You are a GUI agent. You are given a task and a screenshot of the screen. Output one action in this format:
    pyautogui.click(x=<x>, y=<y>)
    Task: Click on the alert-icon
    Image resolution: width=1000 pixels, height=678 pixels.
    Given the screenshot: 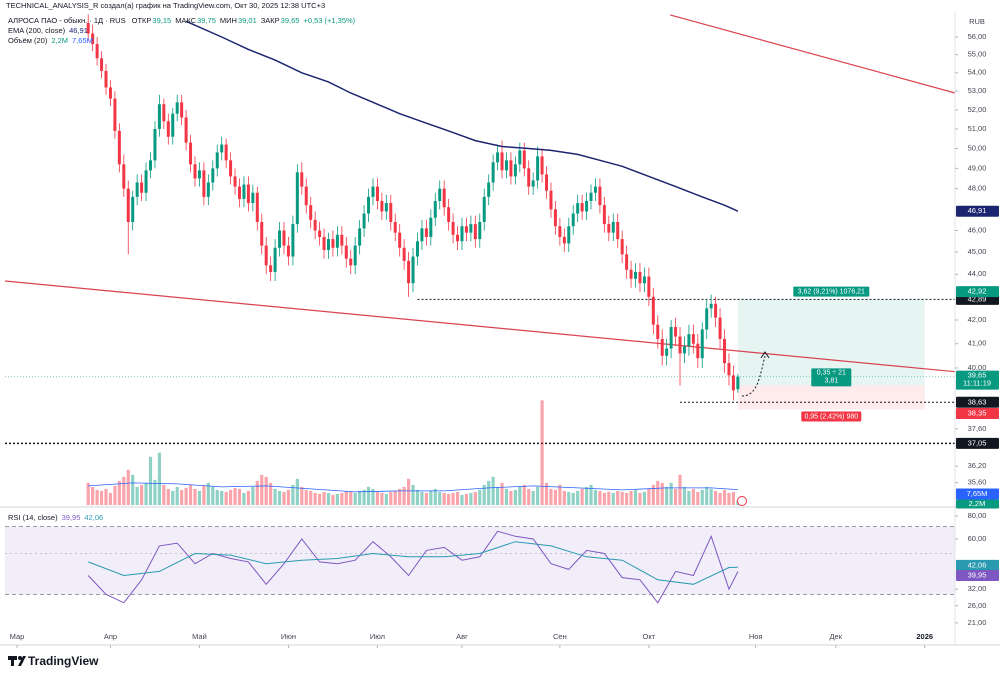 What is the action you would take?
    pyautogui.click(x=742, y=501)
    